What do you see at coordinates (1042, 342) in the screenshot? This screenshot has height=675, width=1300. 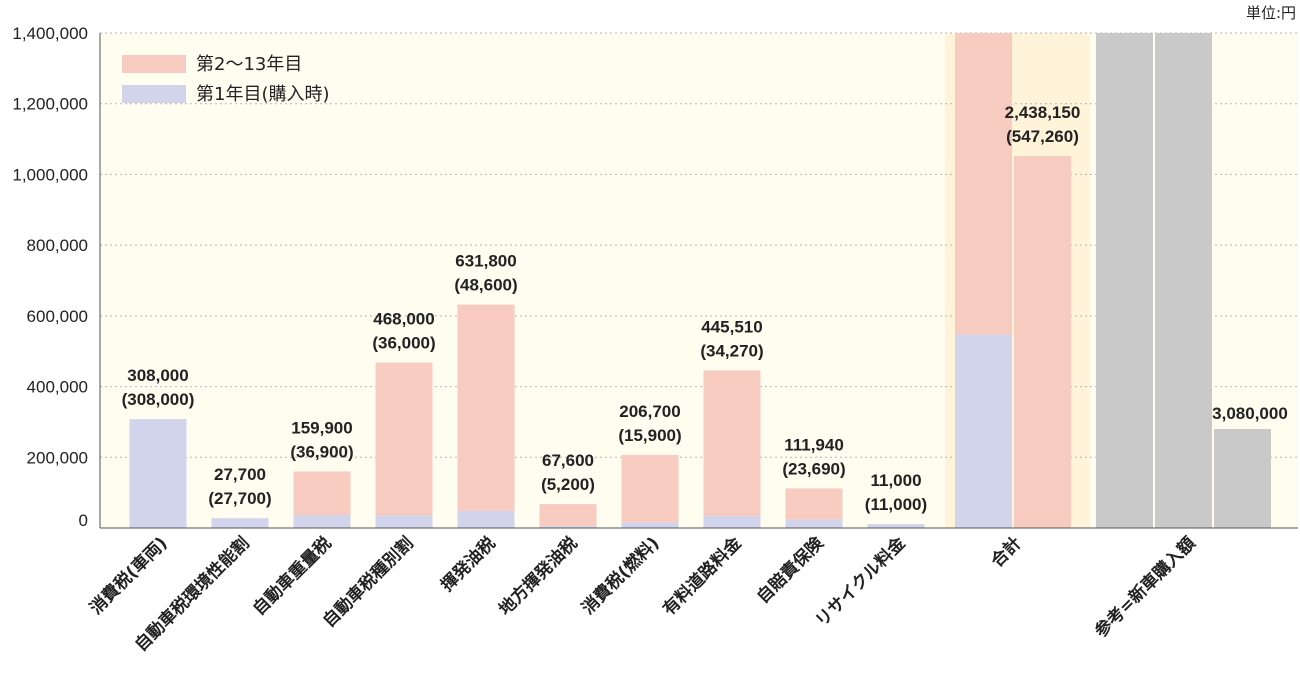 I see `total-bar` at bounding box center [1042, 342].